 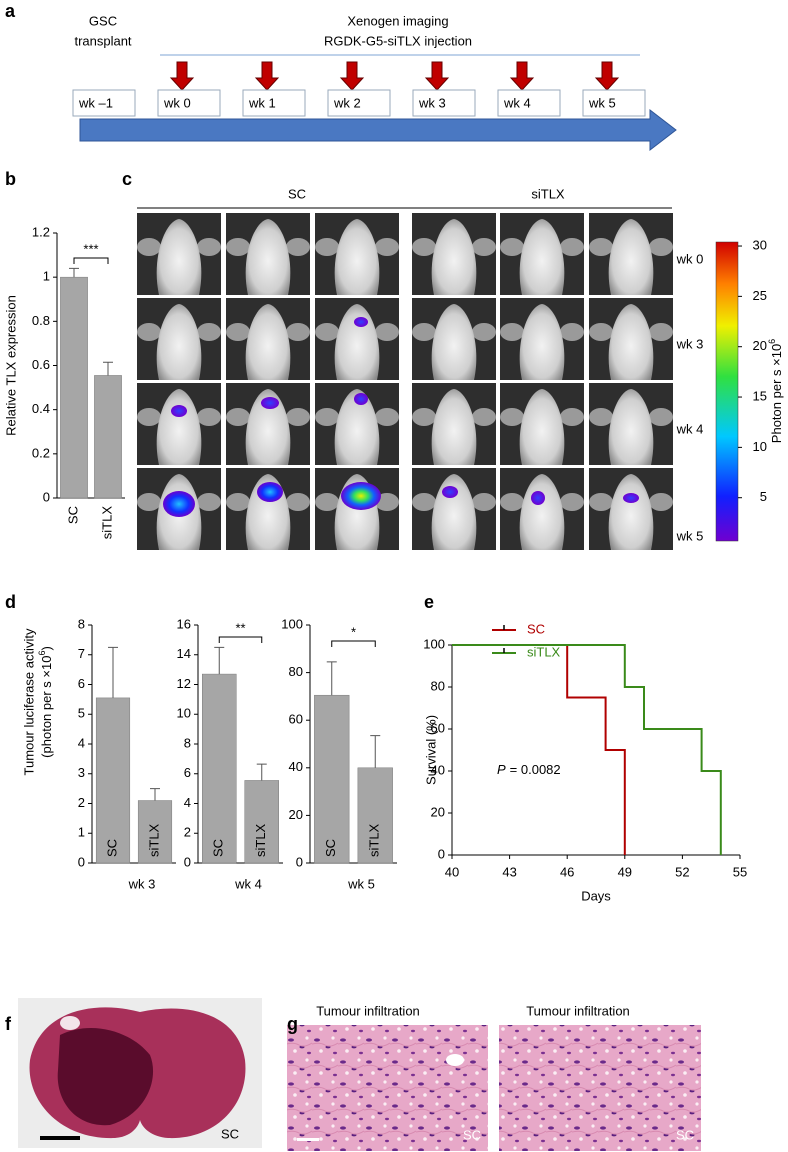 What do you see at coordinates (353, 631) in the screenshot?
I see `significance-label: *` at bounding box center [353, 631].